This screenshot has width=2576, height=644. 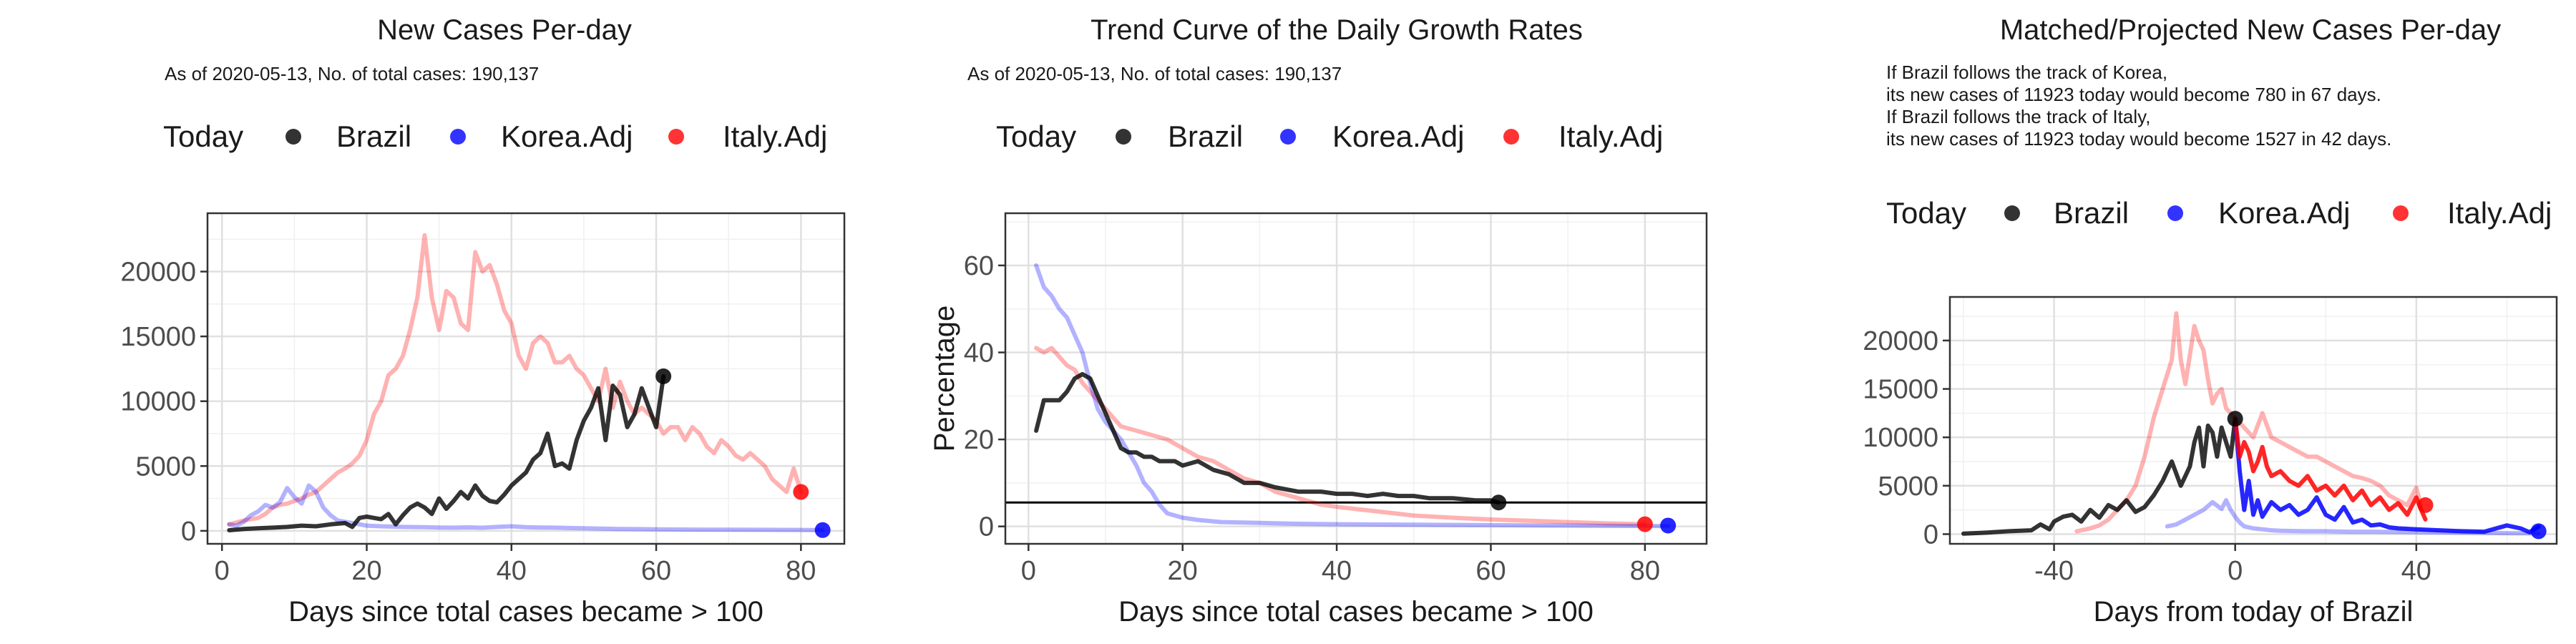 I want to click on series-line-korea-adj-projected, so click(x=2387, y=475).